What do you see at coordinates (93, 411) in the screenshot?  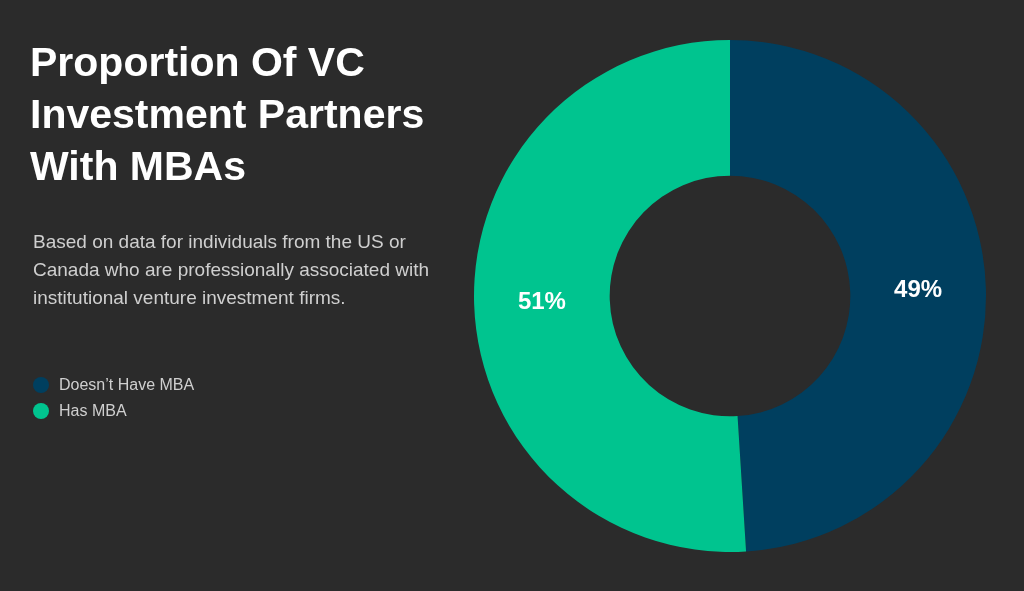 I see `legend-label: Has MBA` at bounding box center [93, 411].